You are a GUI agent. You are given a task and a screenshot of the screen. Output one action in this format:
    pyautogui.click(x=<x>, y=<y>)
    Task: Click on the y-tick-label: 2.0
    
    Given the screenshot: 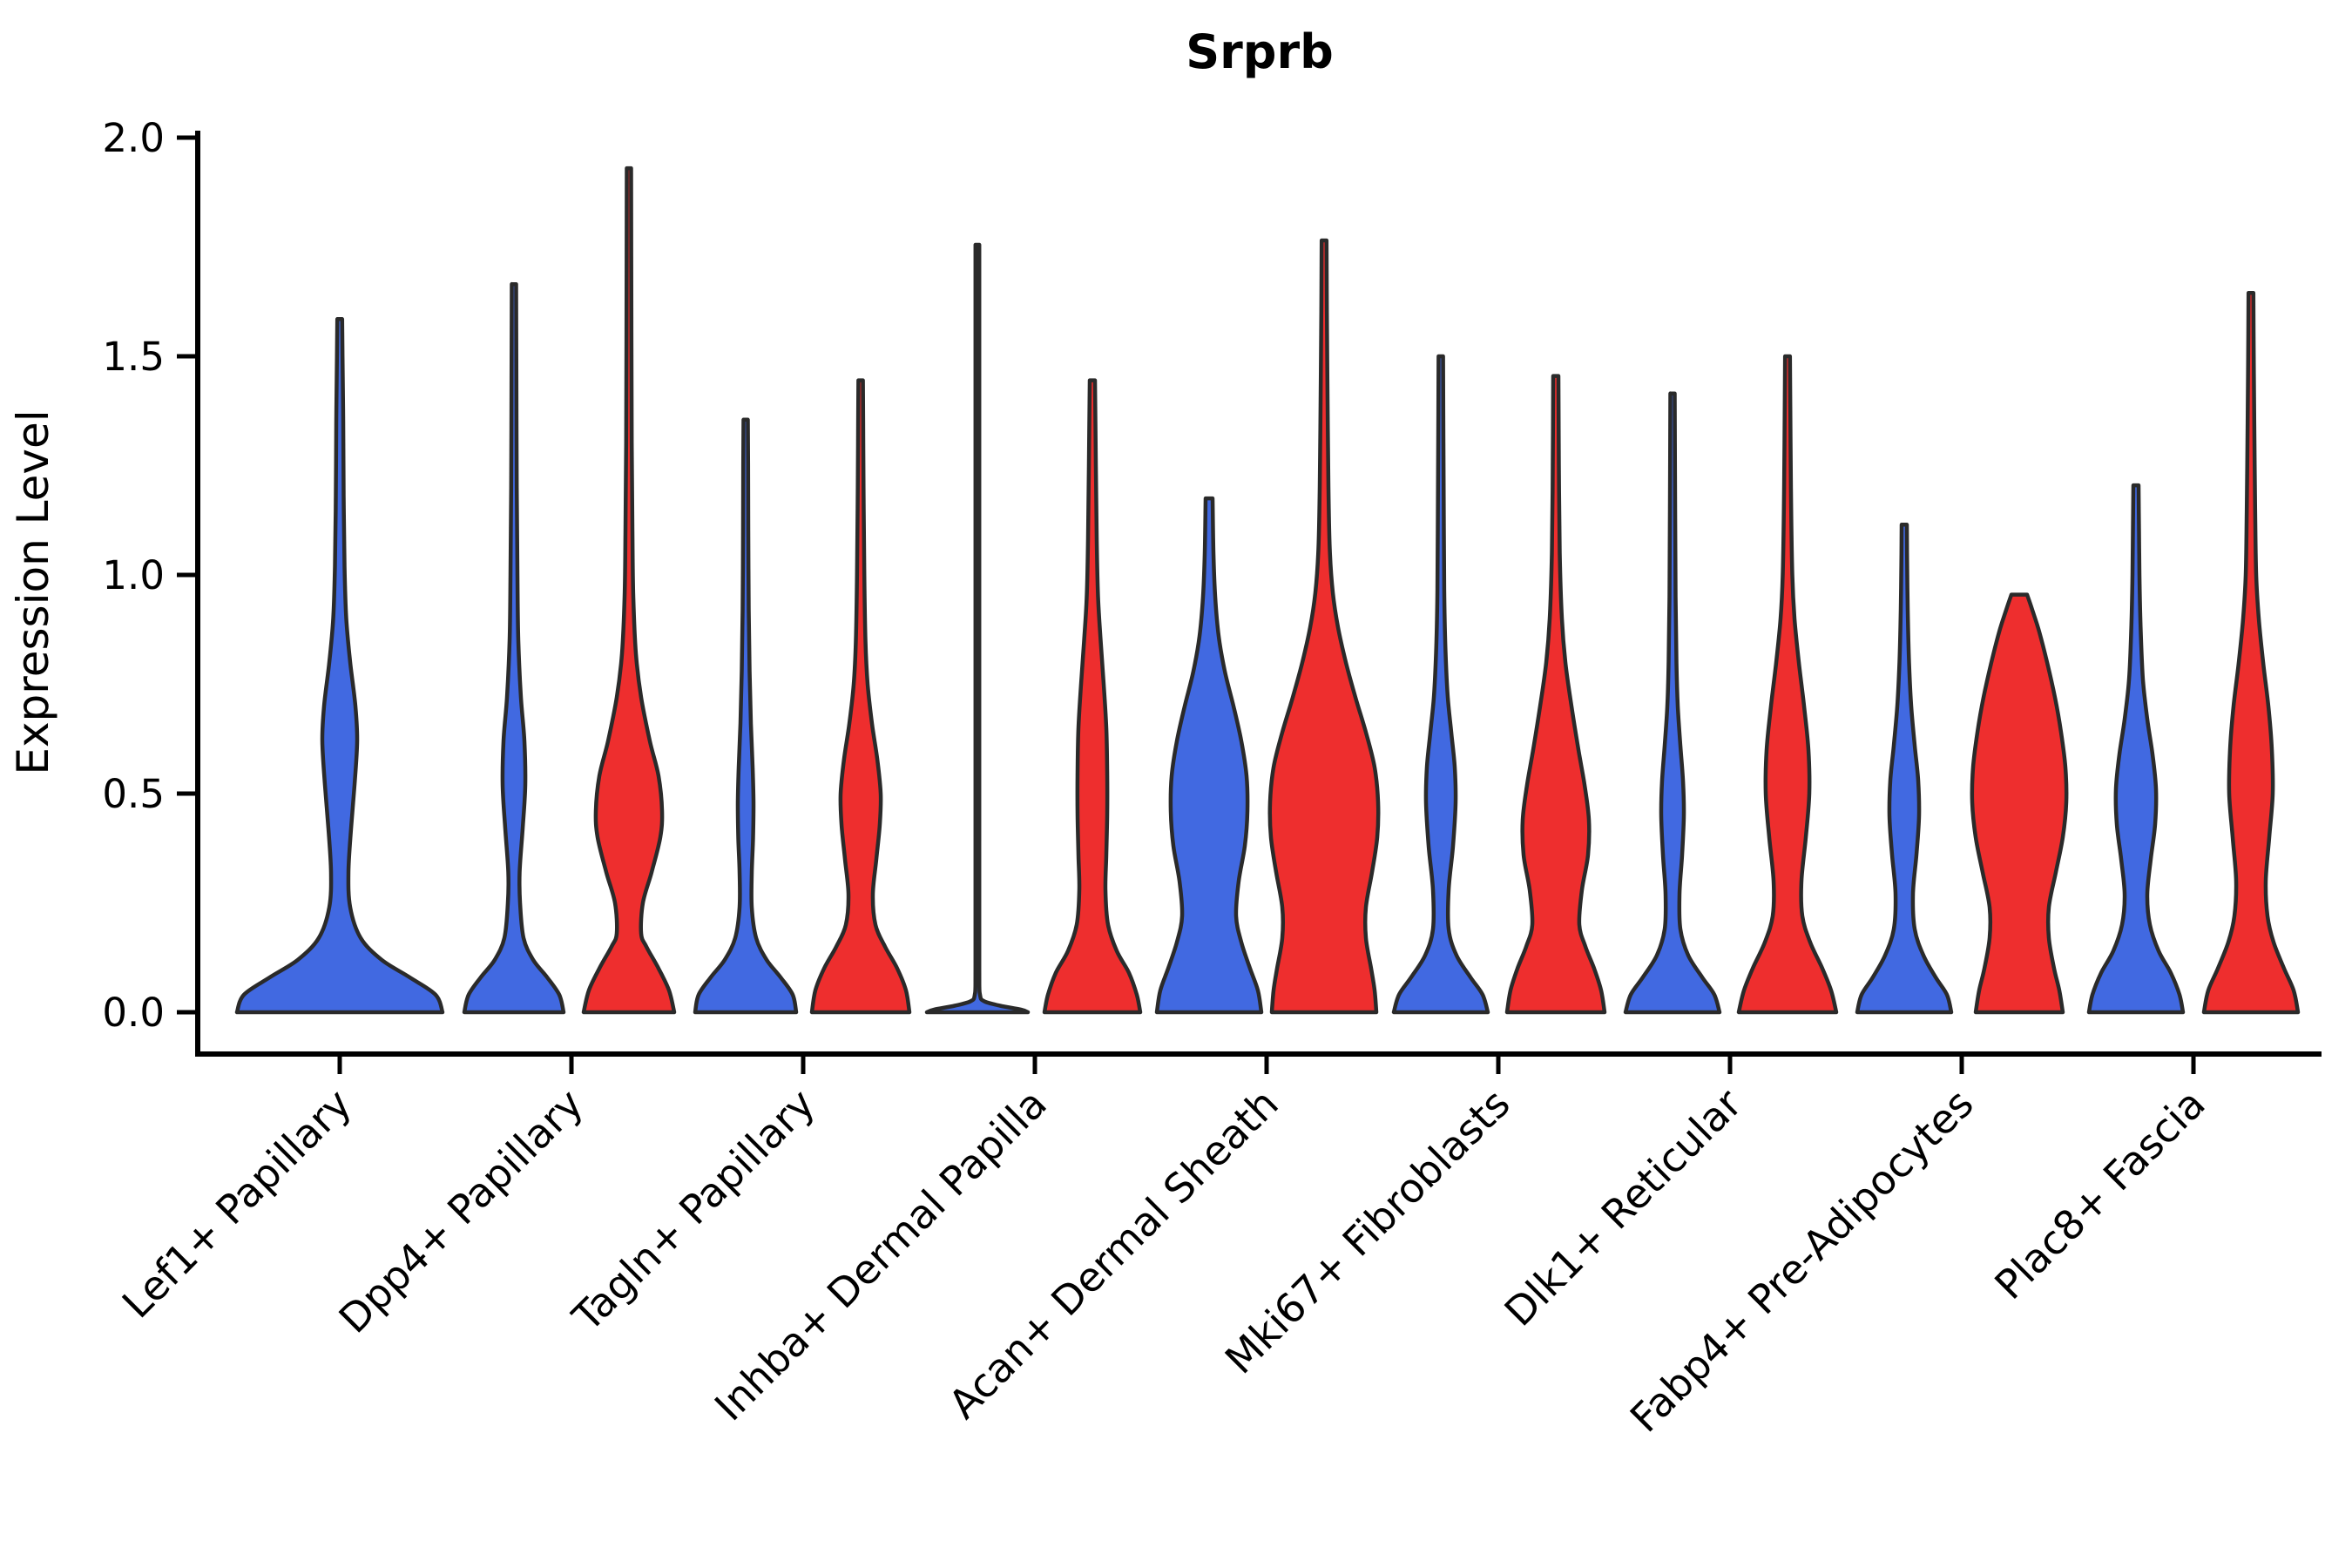 What is the action you would take?
    pyautogui.click(x=134, y=138)
    